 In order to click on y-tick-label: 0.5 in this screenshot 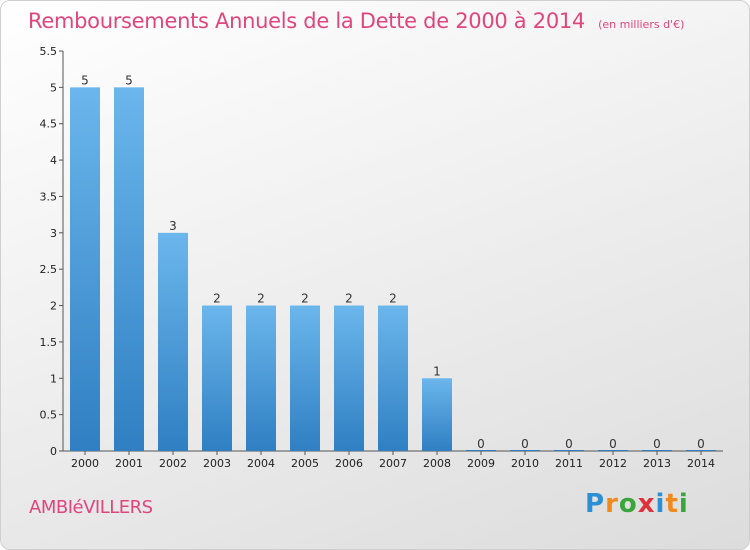, I will do `click(49, 415)`.